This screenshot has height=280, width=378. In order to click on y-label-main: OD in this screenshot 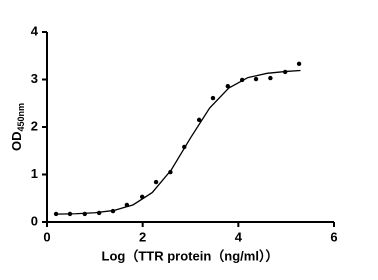, I will do `click(16, 142)`.